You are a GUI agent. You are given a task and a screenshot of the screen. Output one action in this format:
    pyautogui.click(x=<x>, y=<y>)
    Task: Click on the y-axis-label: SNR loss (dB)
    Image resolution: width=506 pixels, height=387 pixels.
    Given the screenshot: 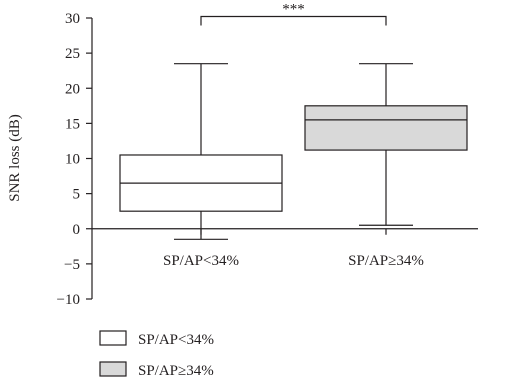 What is the action you would take?
    pyautogui.click(x=15, y=158)
    